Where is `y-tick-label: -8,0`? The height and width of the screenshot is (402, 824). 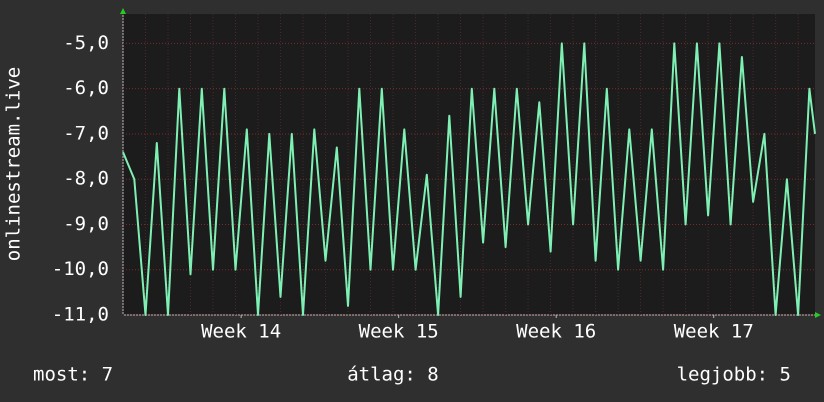 y-tick-label: -8,0 is located at coordinates (86, 179).